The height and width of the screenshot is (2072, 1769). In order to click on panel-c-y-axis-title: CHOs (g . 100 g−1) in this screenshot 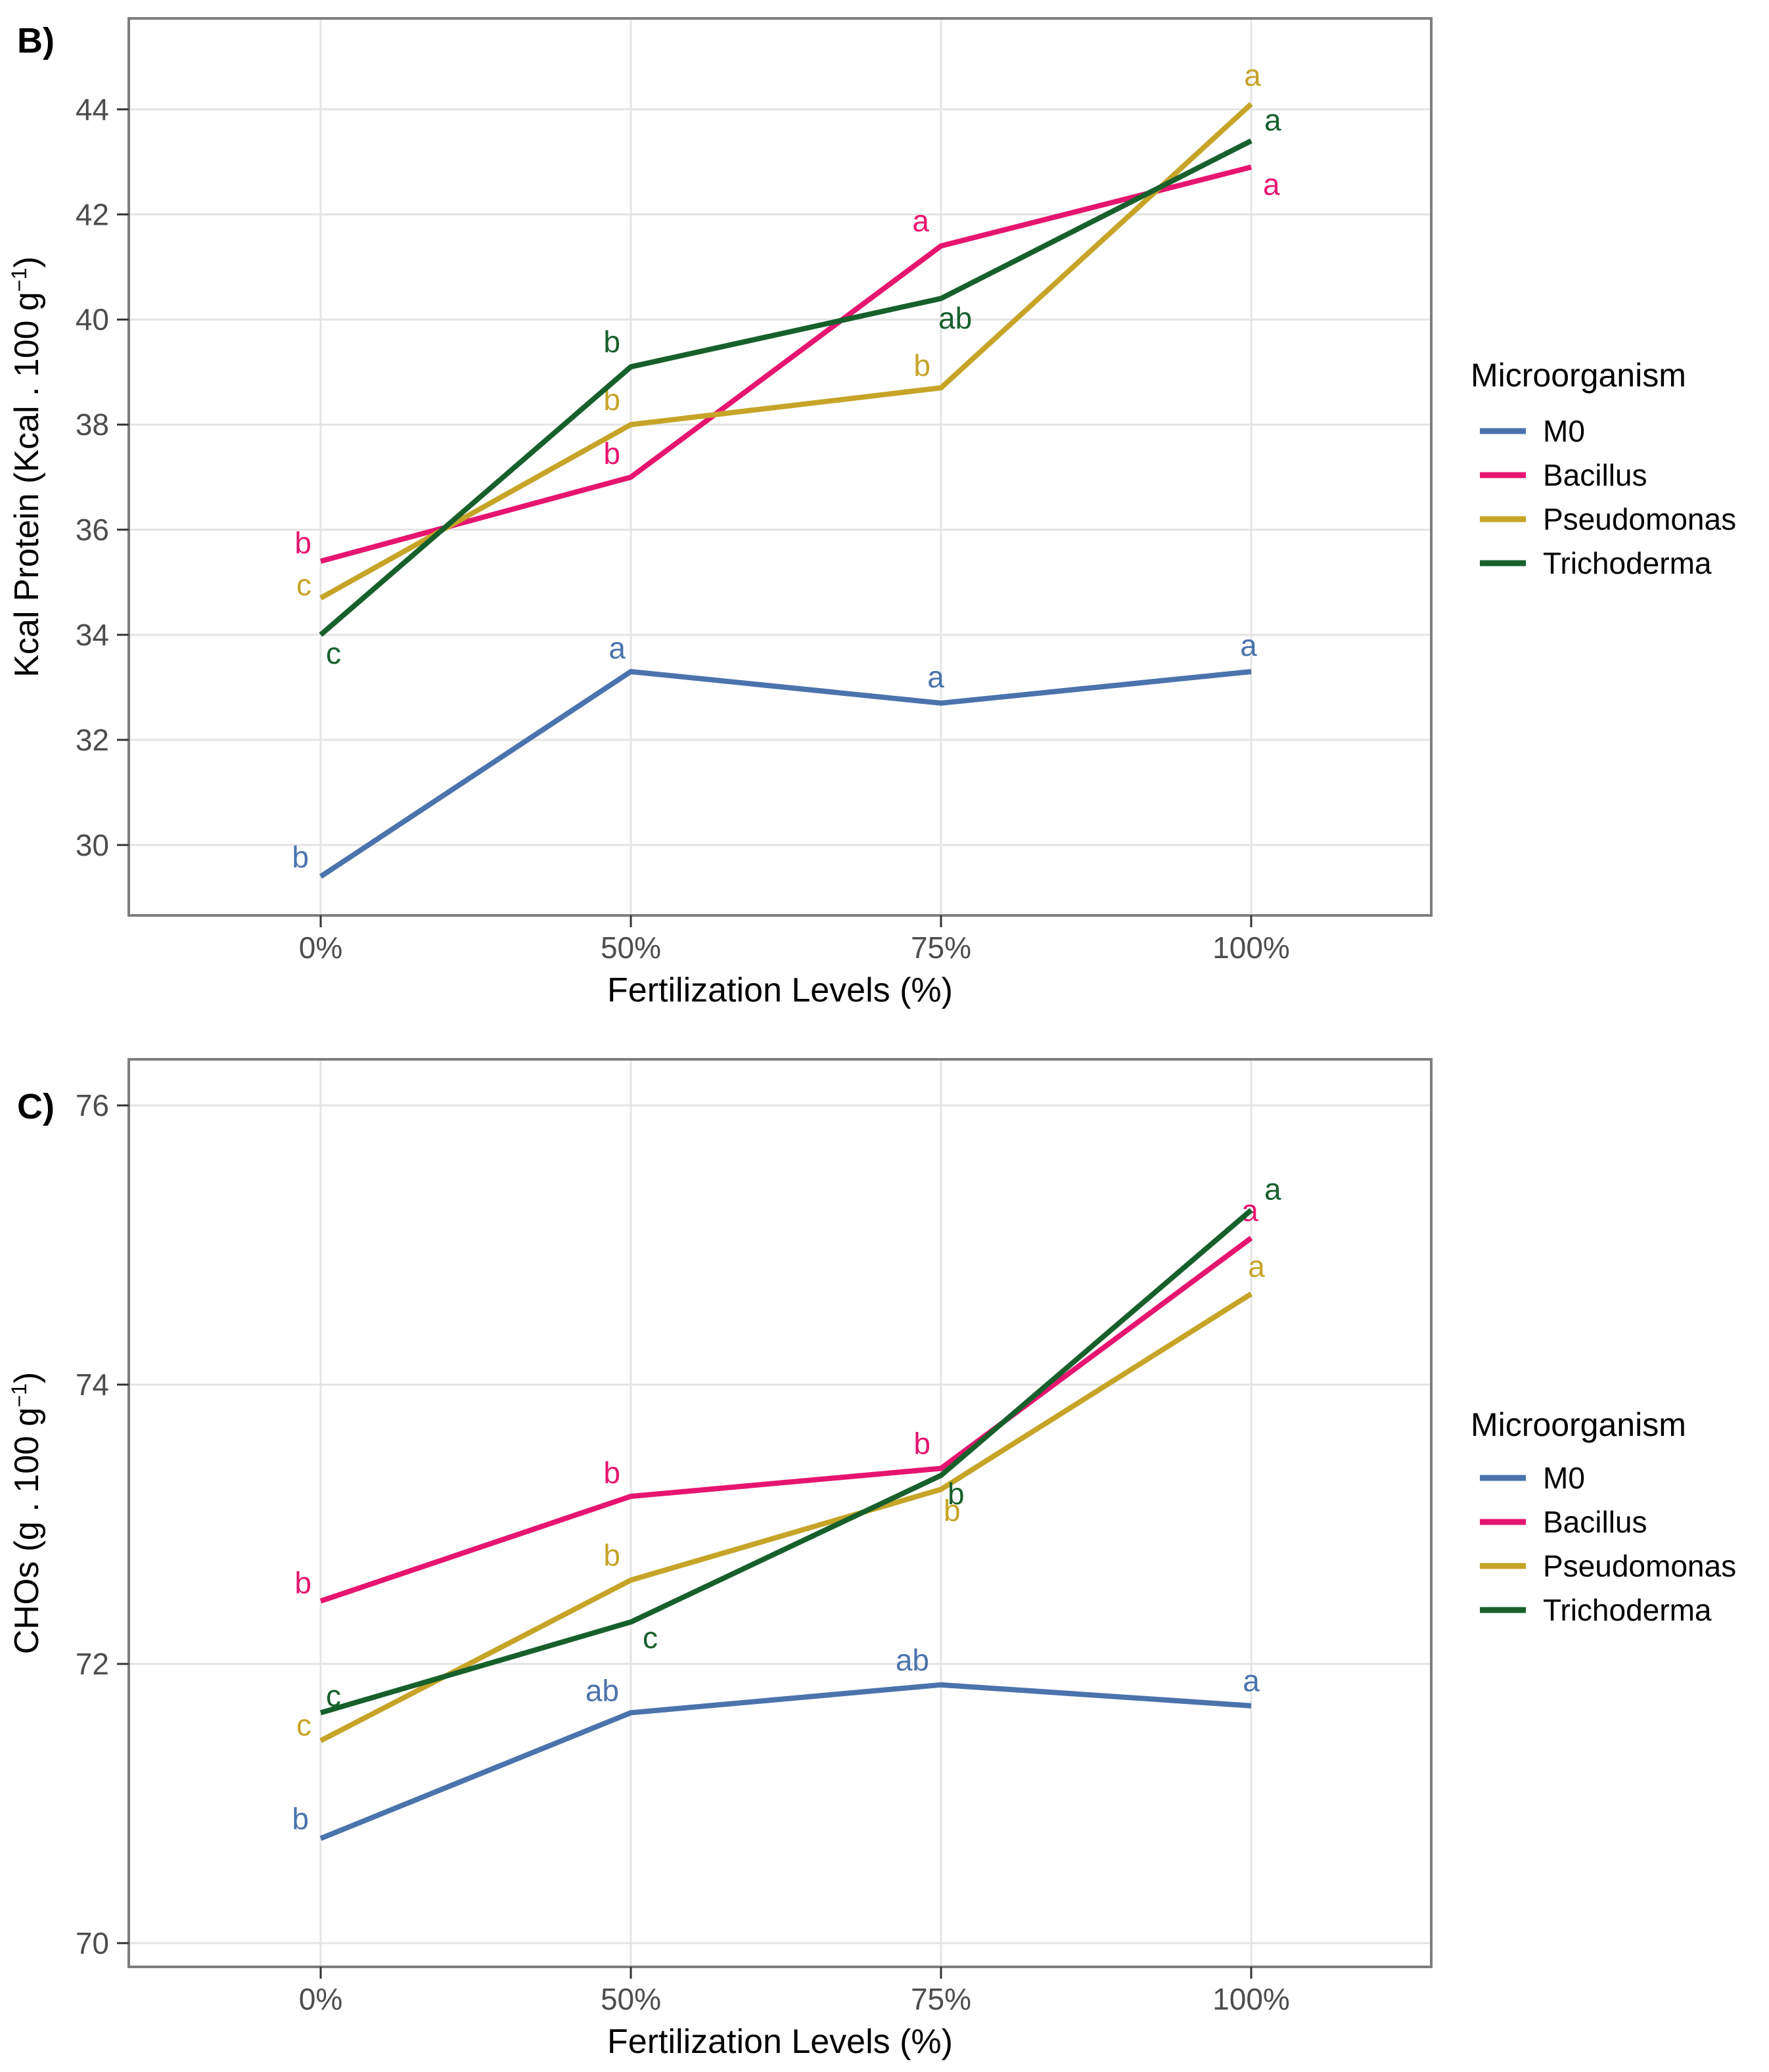, I will do `click(26, 1513)`.